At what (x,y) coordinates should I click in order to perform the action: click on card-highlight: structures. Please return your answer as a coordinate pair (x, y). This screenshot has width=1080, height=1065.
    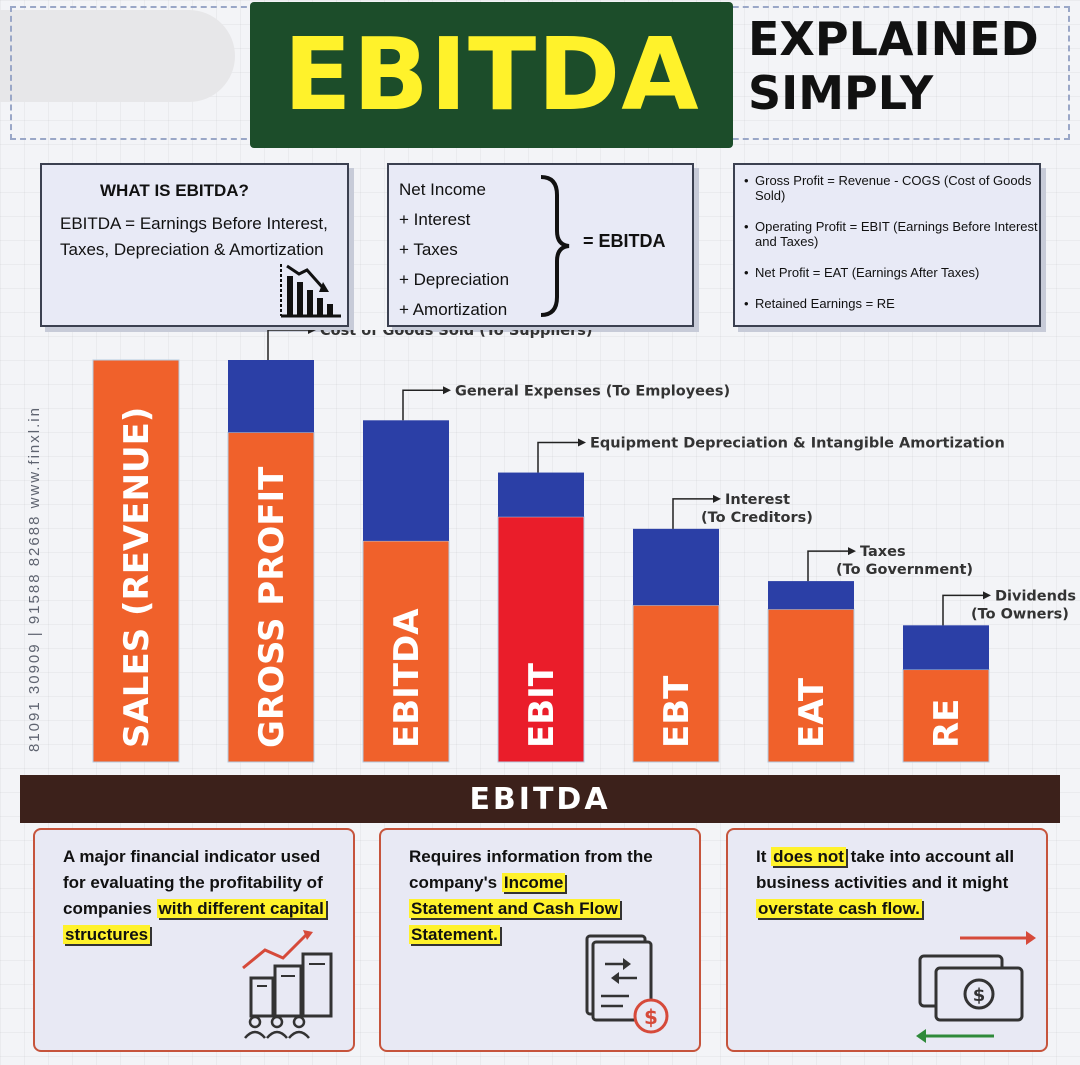
    Looking at the image, I should click on (107, 934).